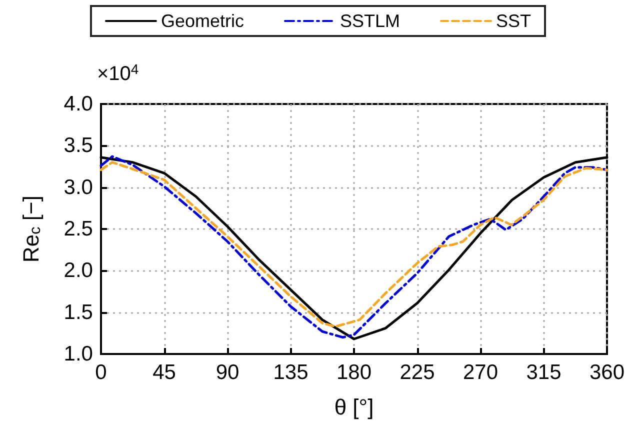 This screenshot has width=636, height=435. I want to click on x-tick-label: 135, so click(290, 372).